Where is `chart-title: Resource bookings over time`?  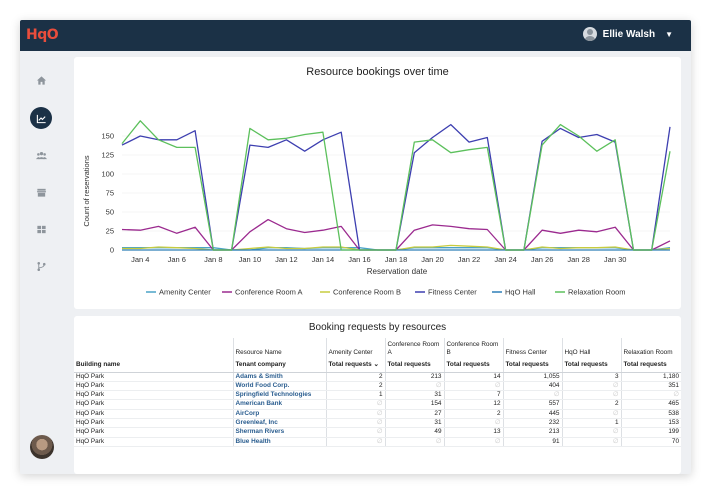 chart-title: Resource bookings over time is located at coordinates (377, 72).